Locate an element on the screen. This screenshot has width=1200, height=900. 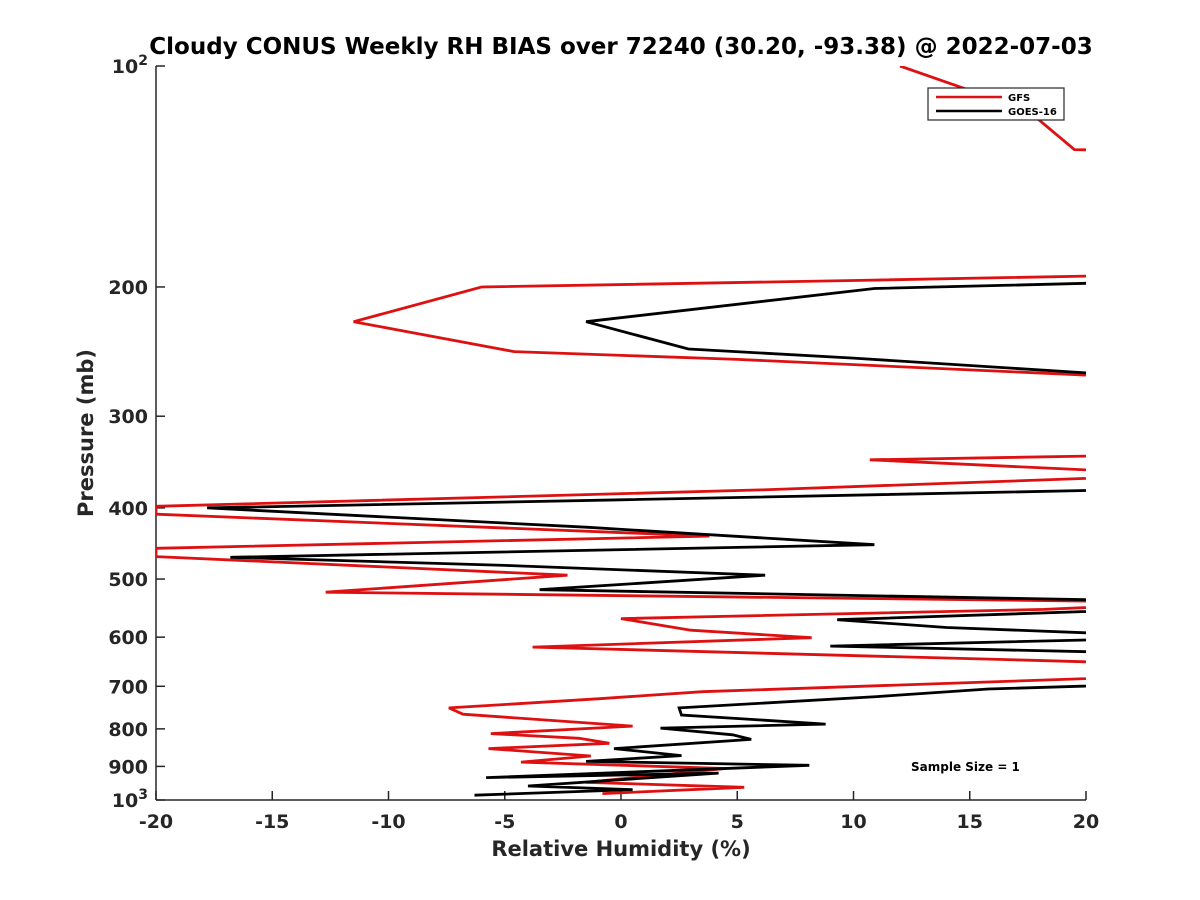
y-tick-label: 800 is located at coordinates (128, 730).